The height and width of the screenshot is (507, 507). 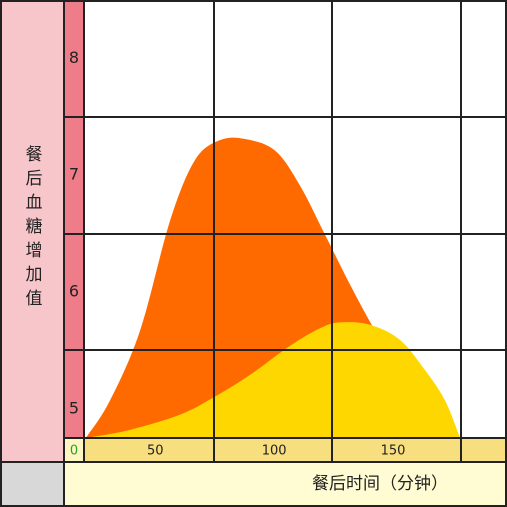 I want to click on origin-label: 0, so click(x=74, y=451).